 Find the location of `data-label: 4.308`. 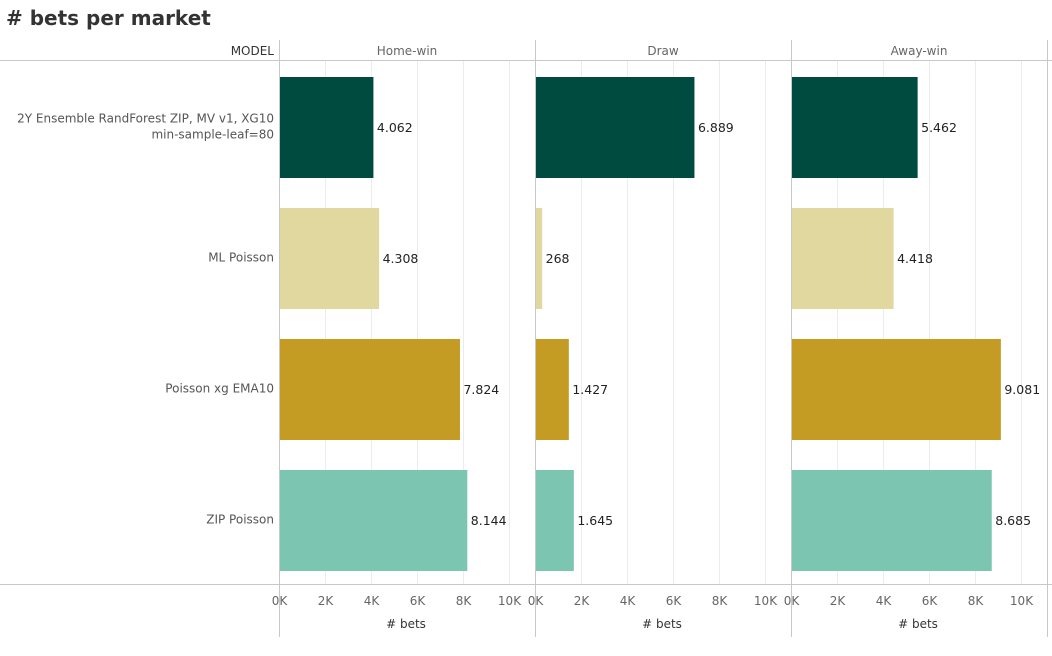

data-label: 4.308 is located at coordinates (401, 258).